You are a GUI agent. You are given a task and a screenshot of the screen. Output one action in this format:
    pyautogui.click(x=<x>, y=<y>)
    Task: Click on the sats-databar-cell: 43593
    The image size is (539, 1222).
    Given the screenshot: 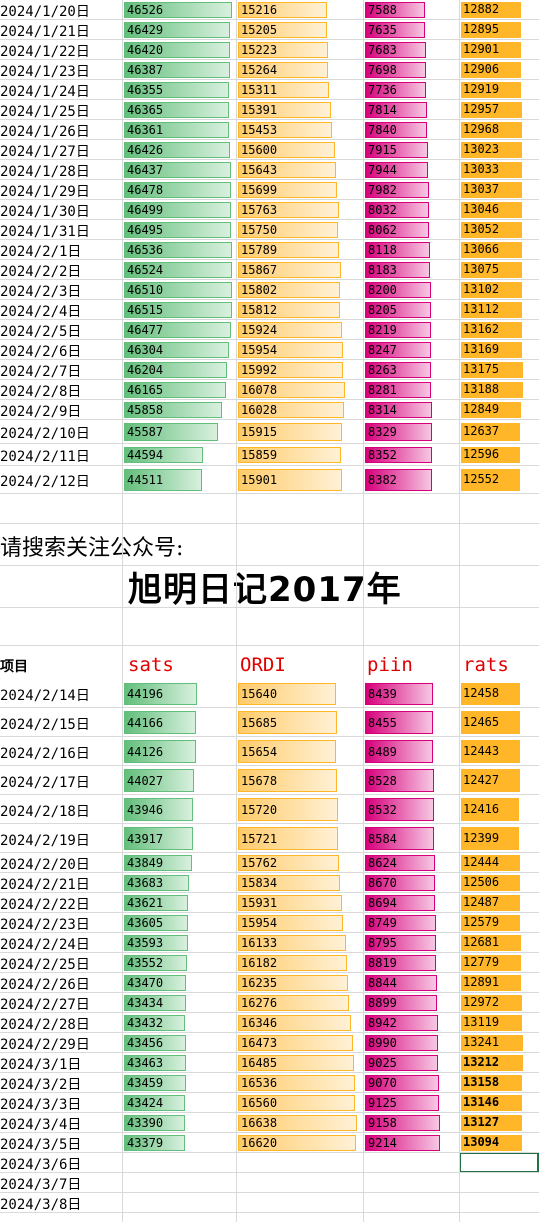 What is the action you would take?
    pyautogui.click(x=156, y=943)
    